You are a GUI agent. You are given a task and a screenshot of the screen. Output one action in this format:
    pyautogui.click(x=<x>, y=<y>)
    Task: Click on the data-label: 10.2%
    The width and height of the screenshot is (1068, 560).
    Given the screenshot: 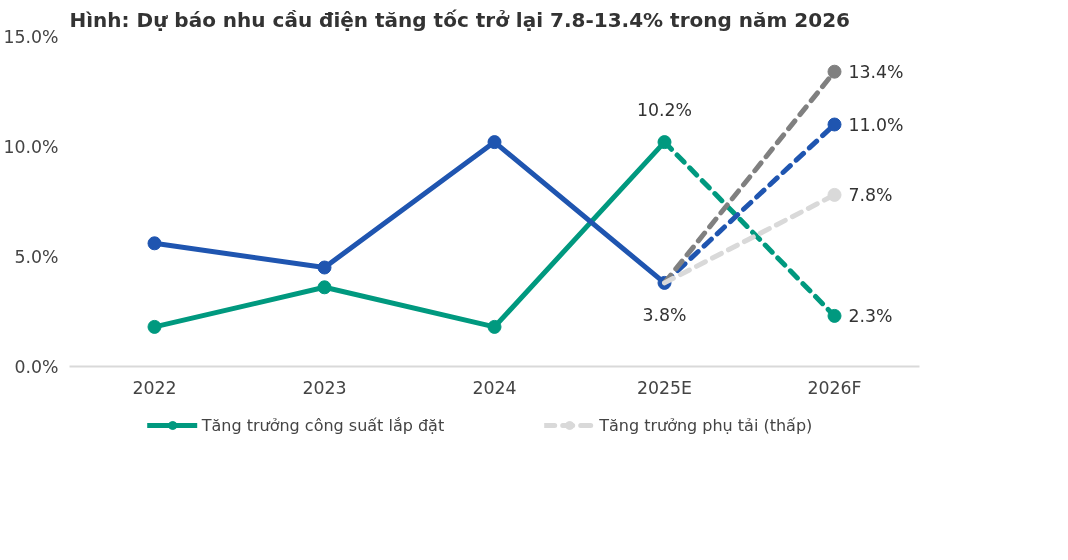 What is the action you would take?
    pyautogui.click(x=664, y=110)
    